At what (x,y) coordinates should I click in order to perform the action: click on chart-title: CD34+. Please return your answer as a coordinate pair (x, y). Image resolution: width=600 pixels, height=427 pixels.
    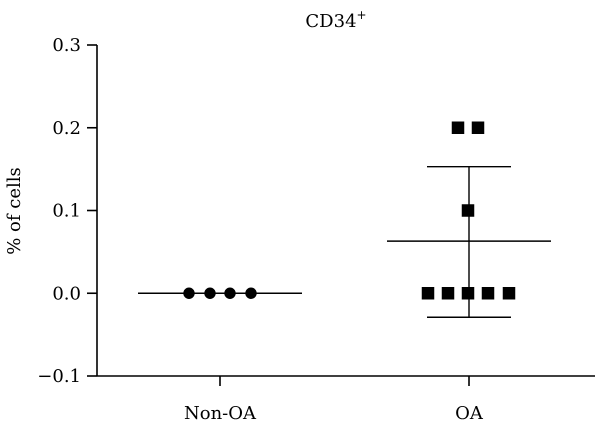
    Looking at the image, I should click on (335, 20).